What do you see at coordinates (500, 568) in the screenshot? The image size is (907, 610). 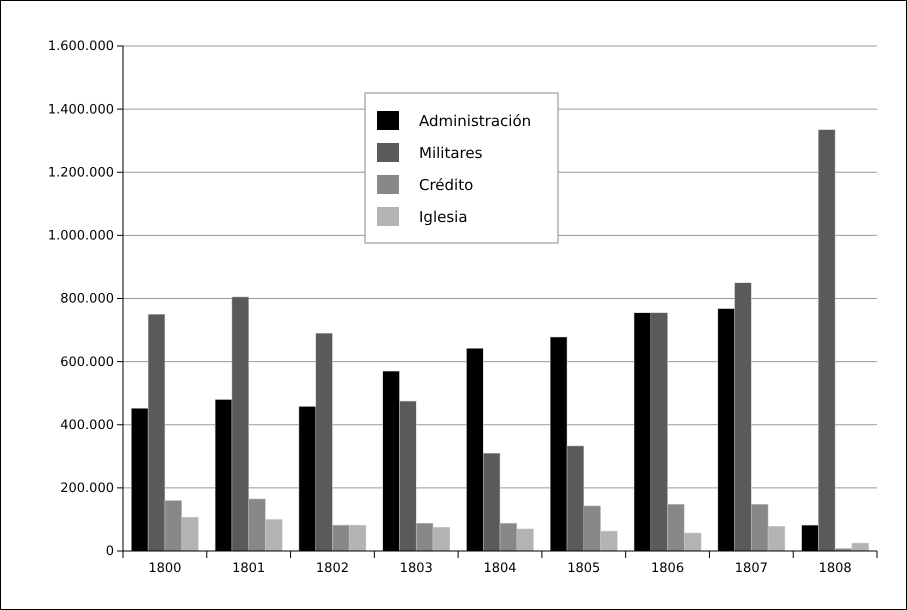 I see `x-tick-label: 1804` at bounding box center [500, 568].